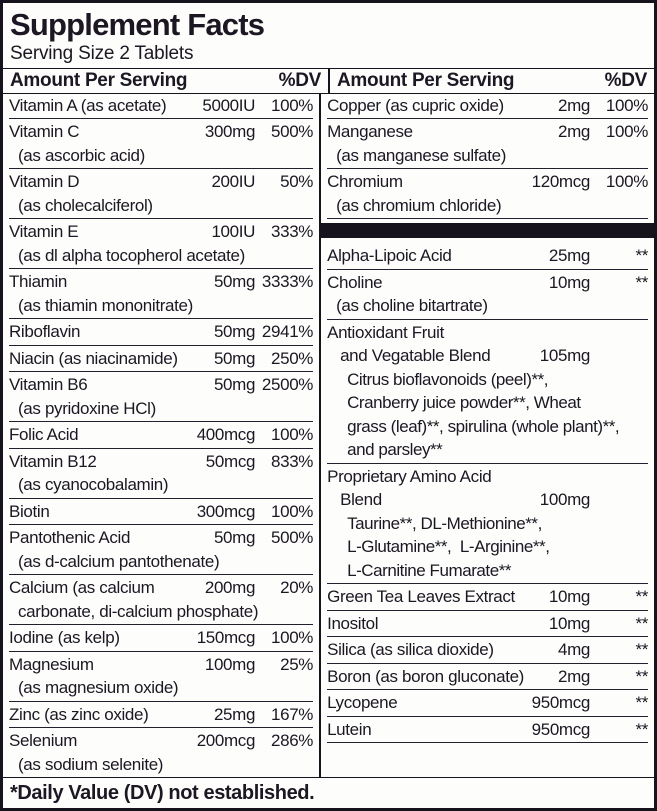  I want to click on nutrient-source: carbonate, di-calcium phosphate), so click(138, 611).